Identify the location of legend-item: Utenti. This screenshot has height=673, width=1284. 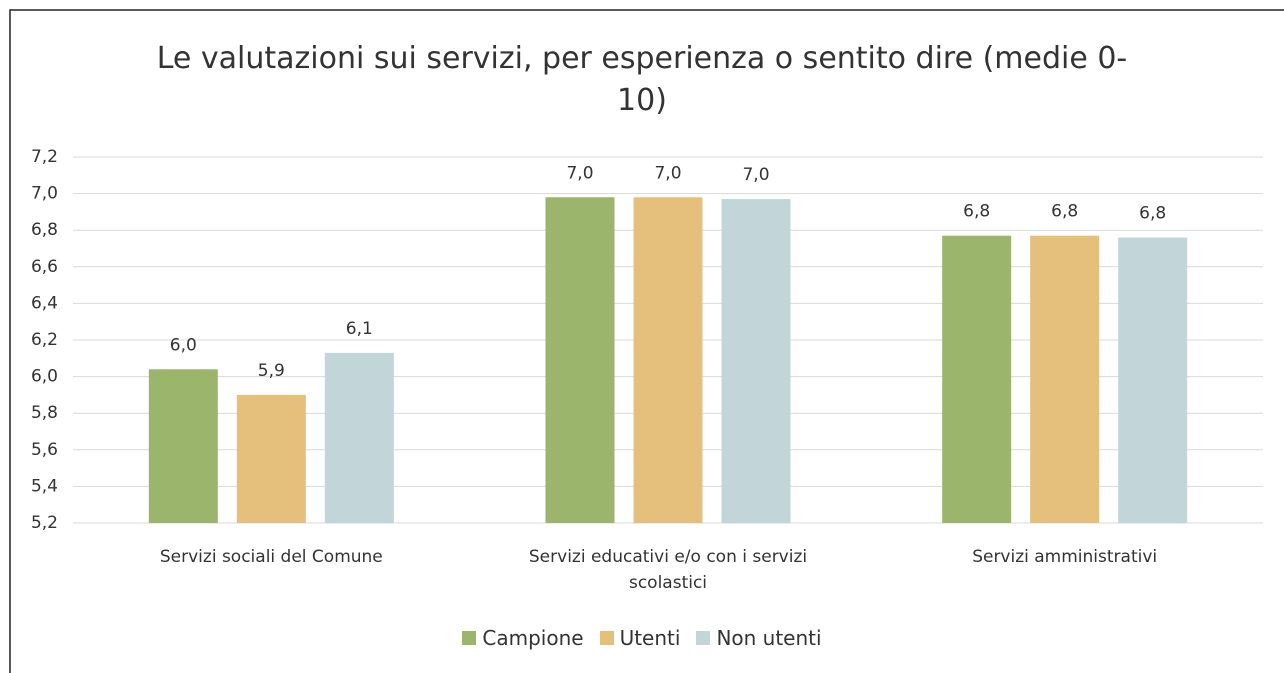
(640, 638).